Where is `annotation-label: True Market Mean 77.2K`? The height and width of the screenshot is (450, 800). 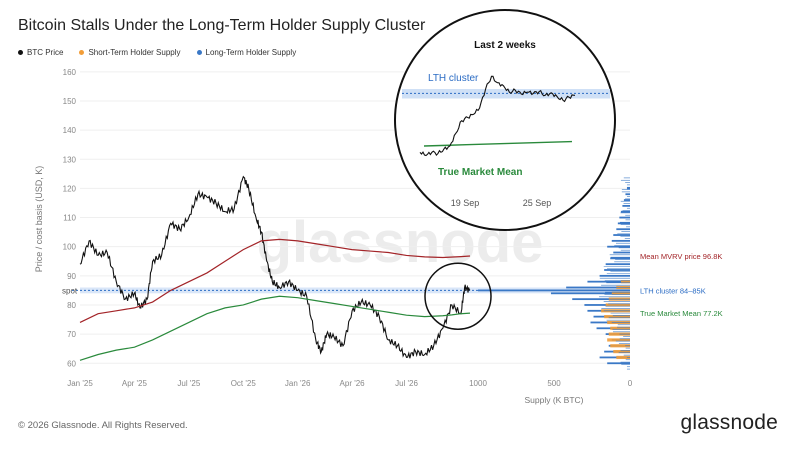
annotation-label: True Market Mean 77.2K is located at coordinates (681, 313).